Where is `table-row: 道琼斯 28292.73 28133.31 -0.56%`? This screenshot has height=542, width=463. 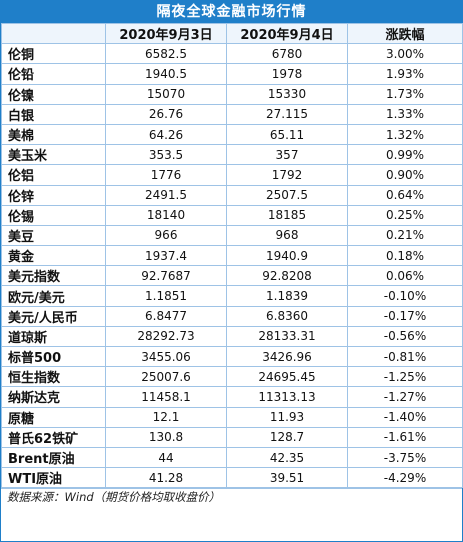 table-row: 道琼斯 28292.73 28133.31 -0.56% is located at coordinates (232, 336).